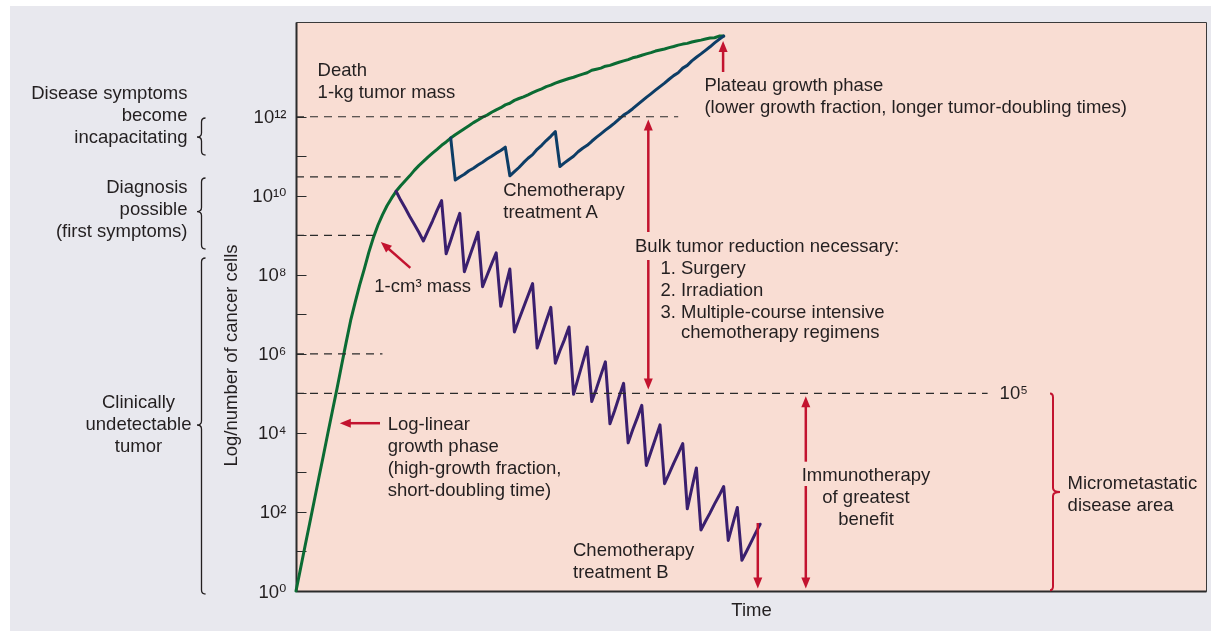 The width and height of the screenshot is (1211, 631). I want to click on annotation: Death 1-kg tumor mass, so click(386, 80).